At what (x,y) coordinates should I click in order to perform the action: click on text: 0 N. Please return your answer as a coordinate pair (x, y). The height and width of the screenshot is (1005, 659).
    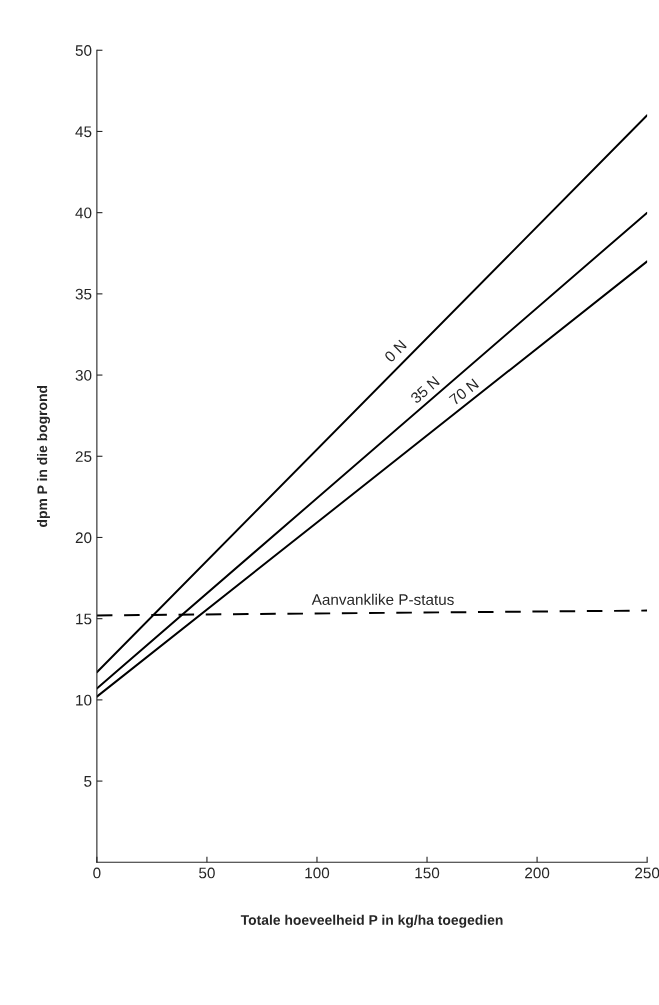
    Looking at the image, I should click on (395, 351).